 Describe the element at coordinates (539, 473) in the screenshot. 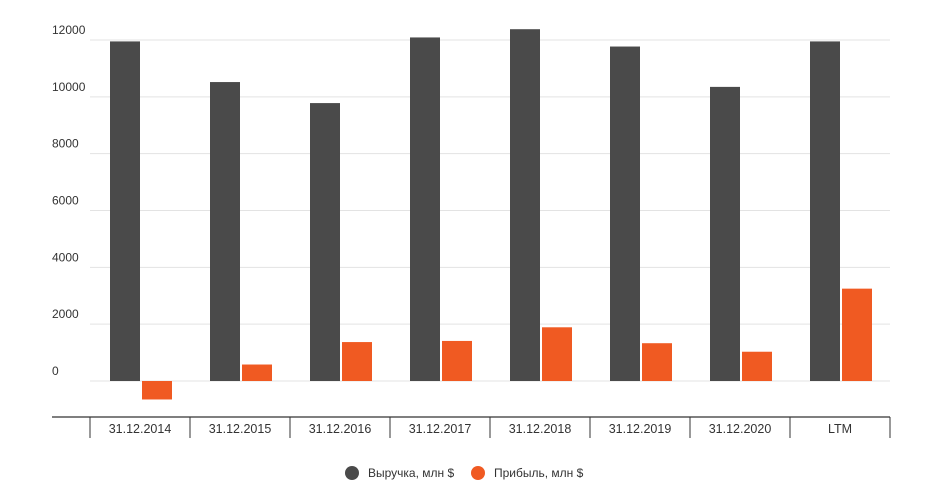

I see `legend-label-profit: Прибыль, млн $` at that location.